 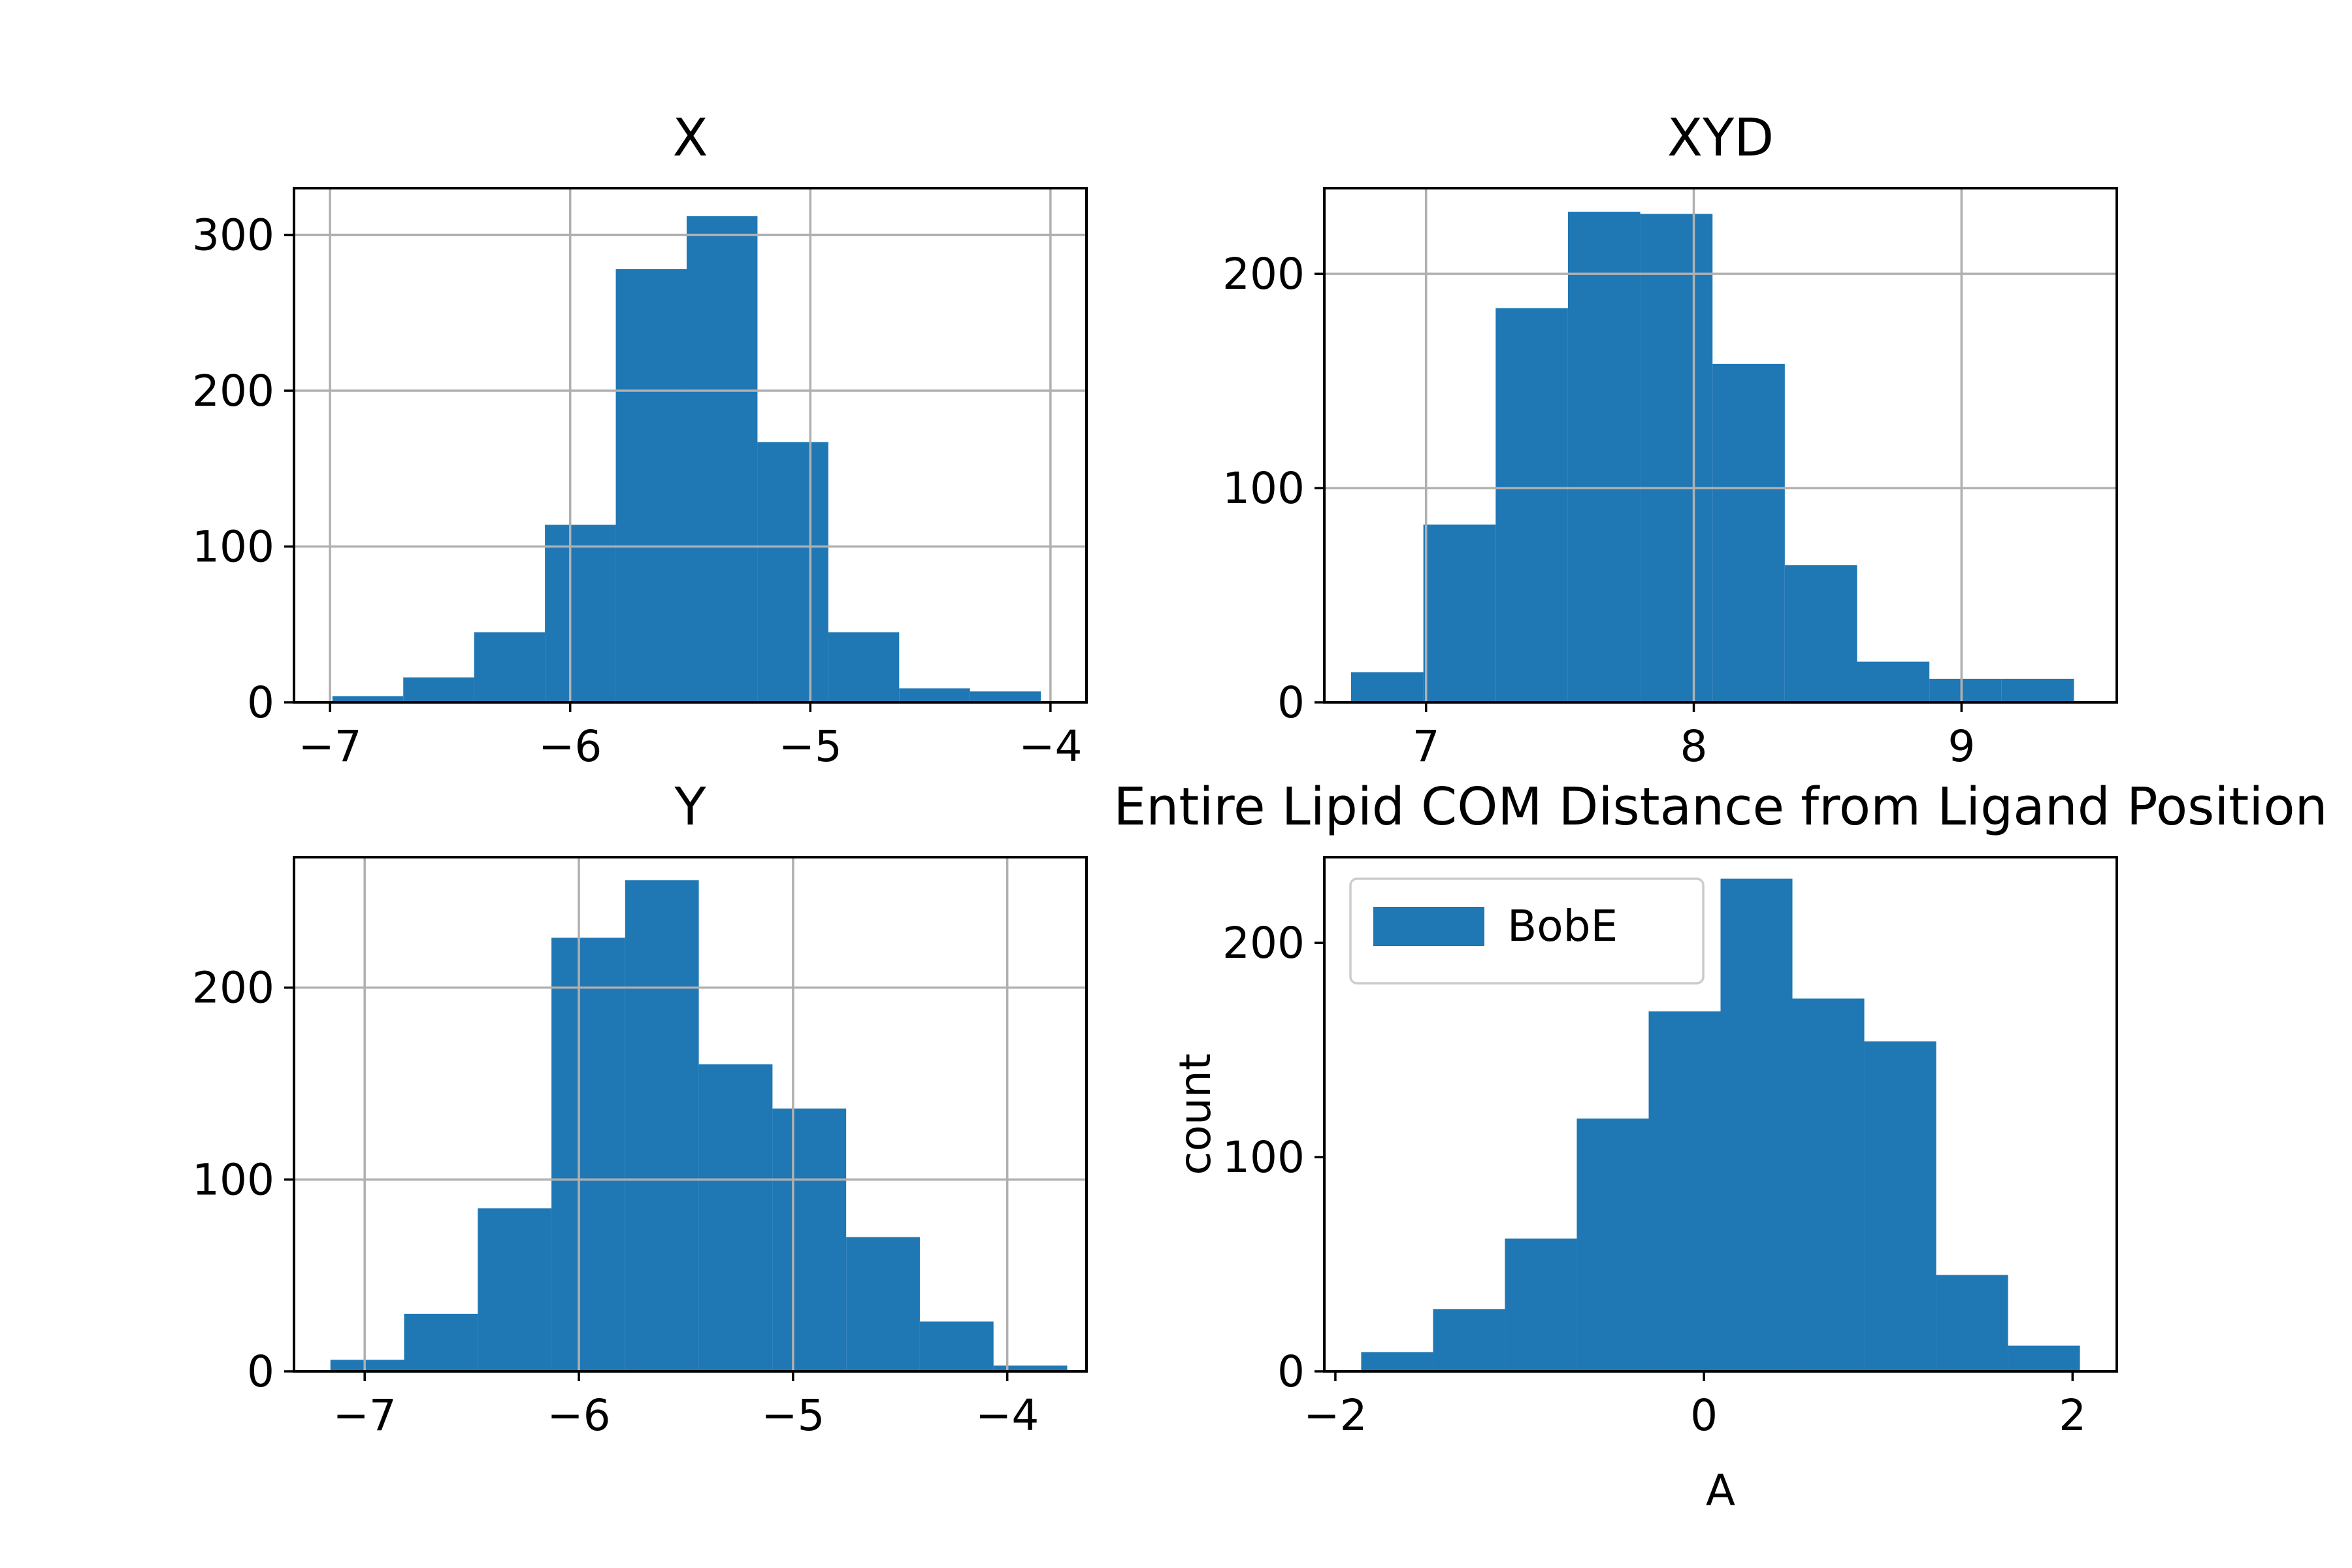 What do you see at coordinates (1195, 1114) in the screenshot?
I see `y-axis-label: count` at bounding box center [1195, 1114].